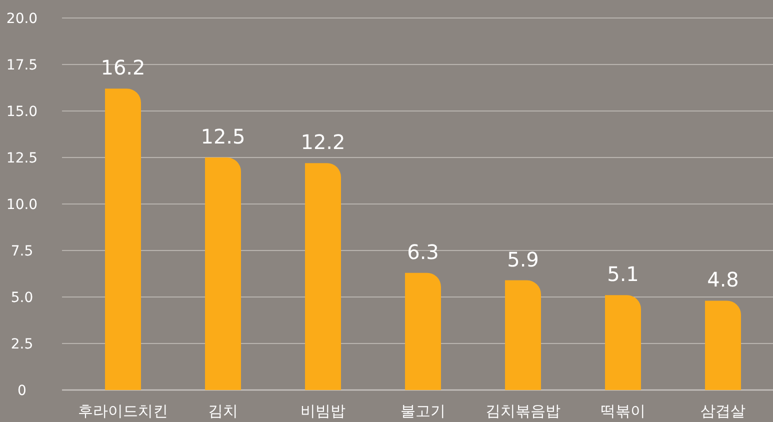 The width and height of the screenshot is (773, 422). What do you see at coordinates (523, 259) in the screenshot?
I see `data-label: 5.9` at bounding box center [523, 259].